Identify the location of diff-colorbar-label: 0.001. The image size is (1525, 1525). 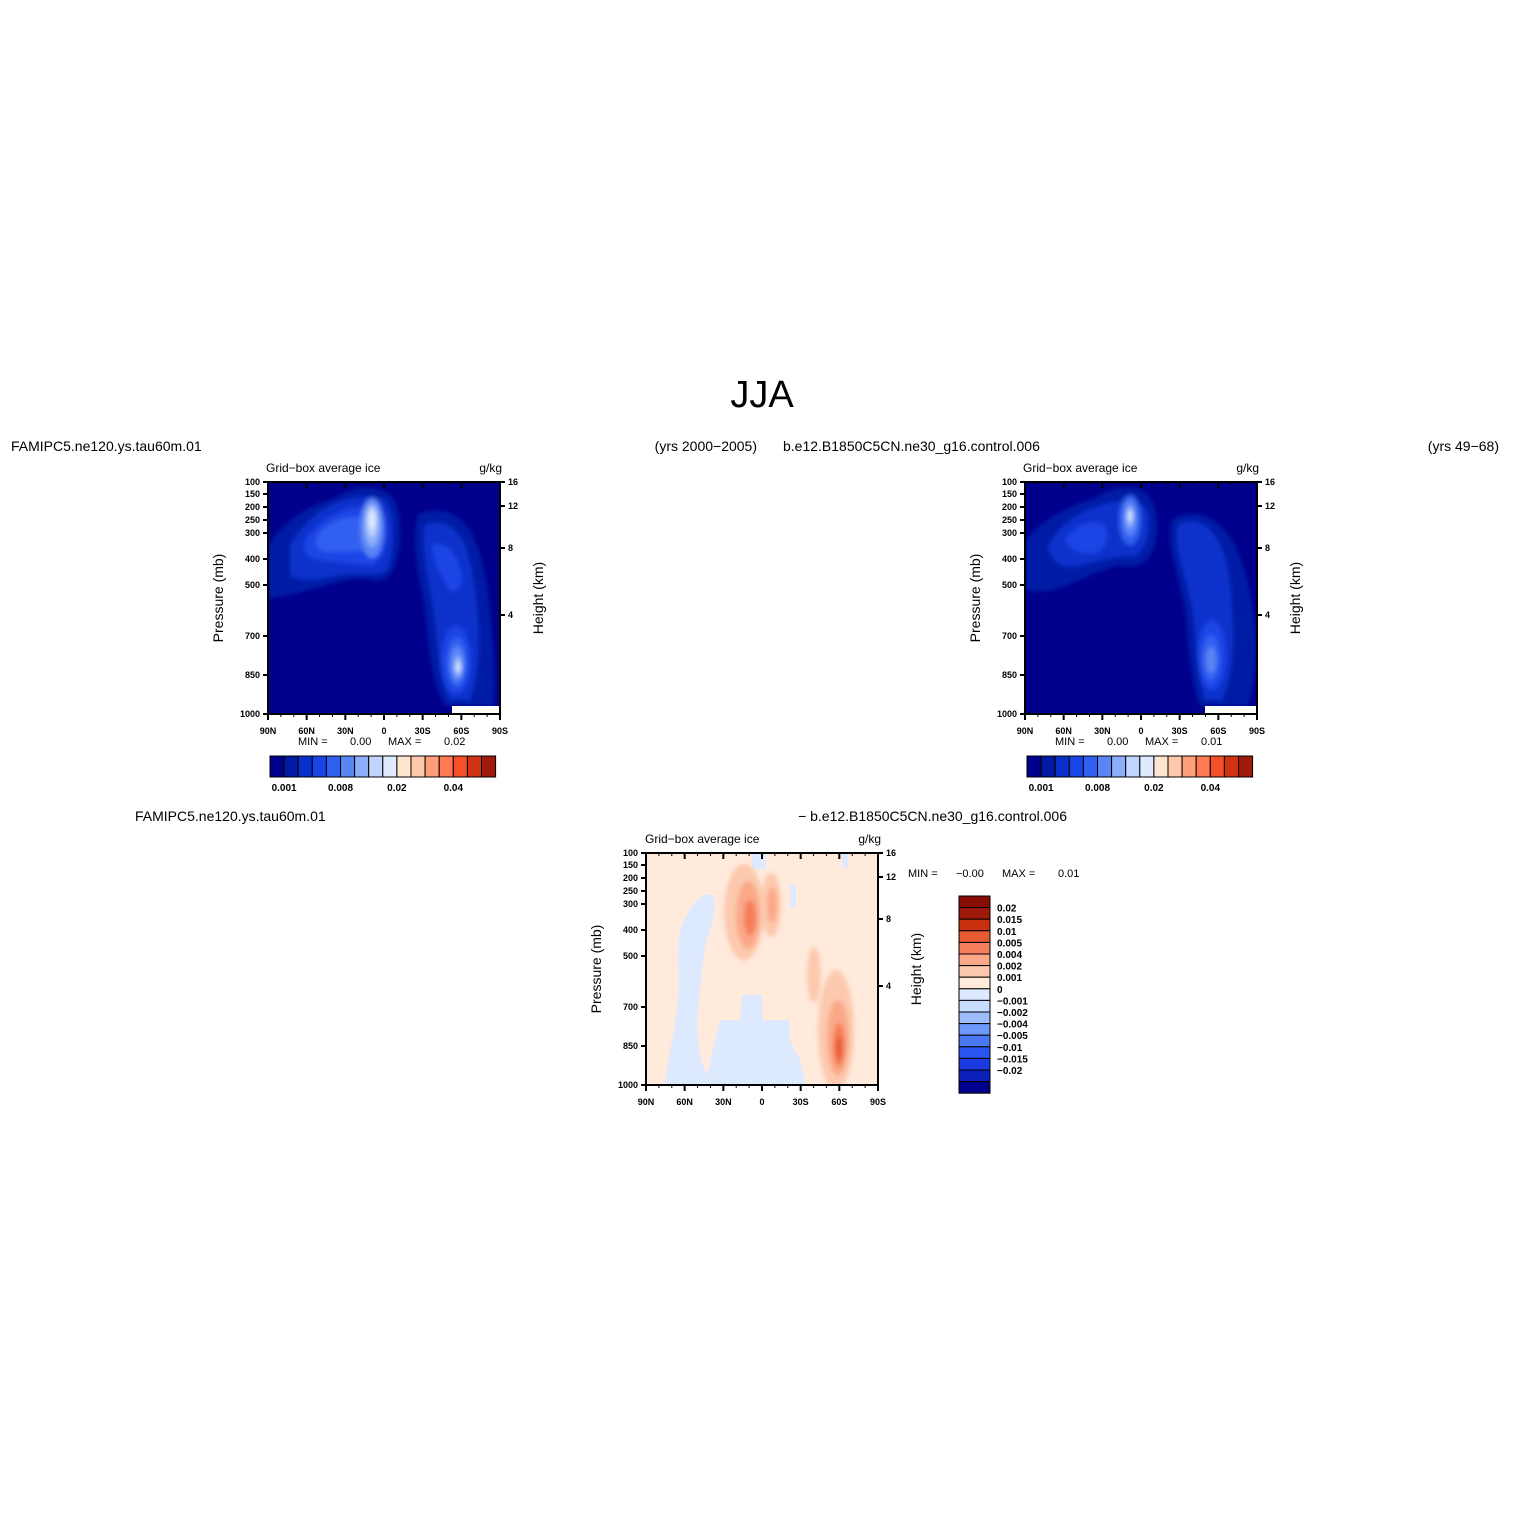
(1009, 978).